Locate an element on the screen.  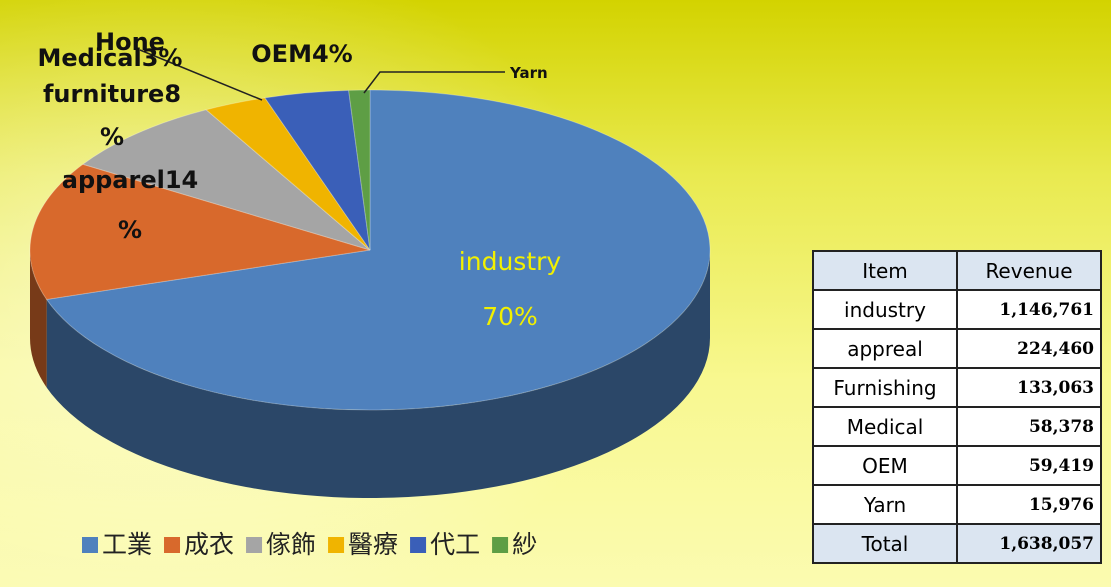
item-cell: Total is located at coordinates (885, 543).